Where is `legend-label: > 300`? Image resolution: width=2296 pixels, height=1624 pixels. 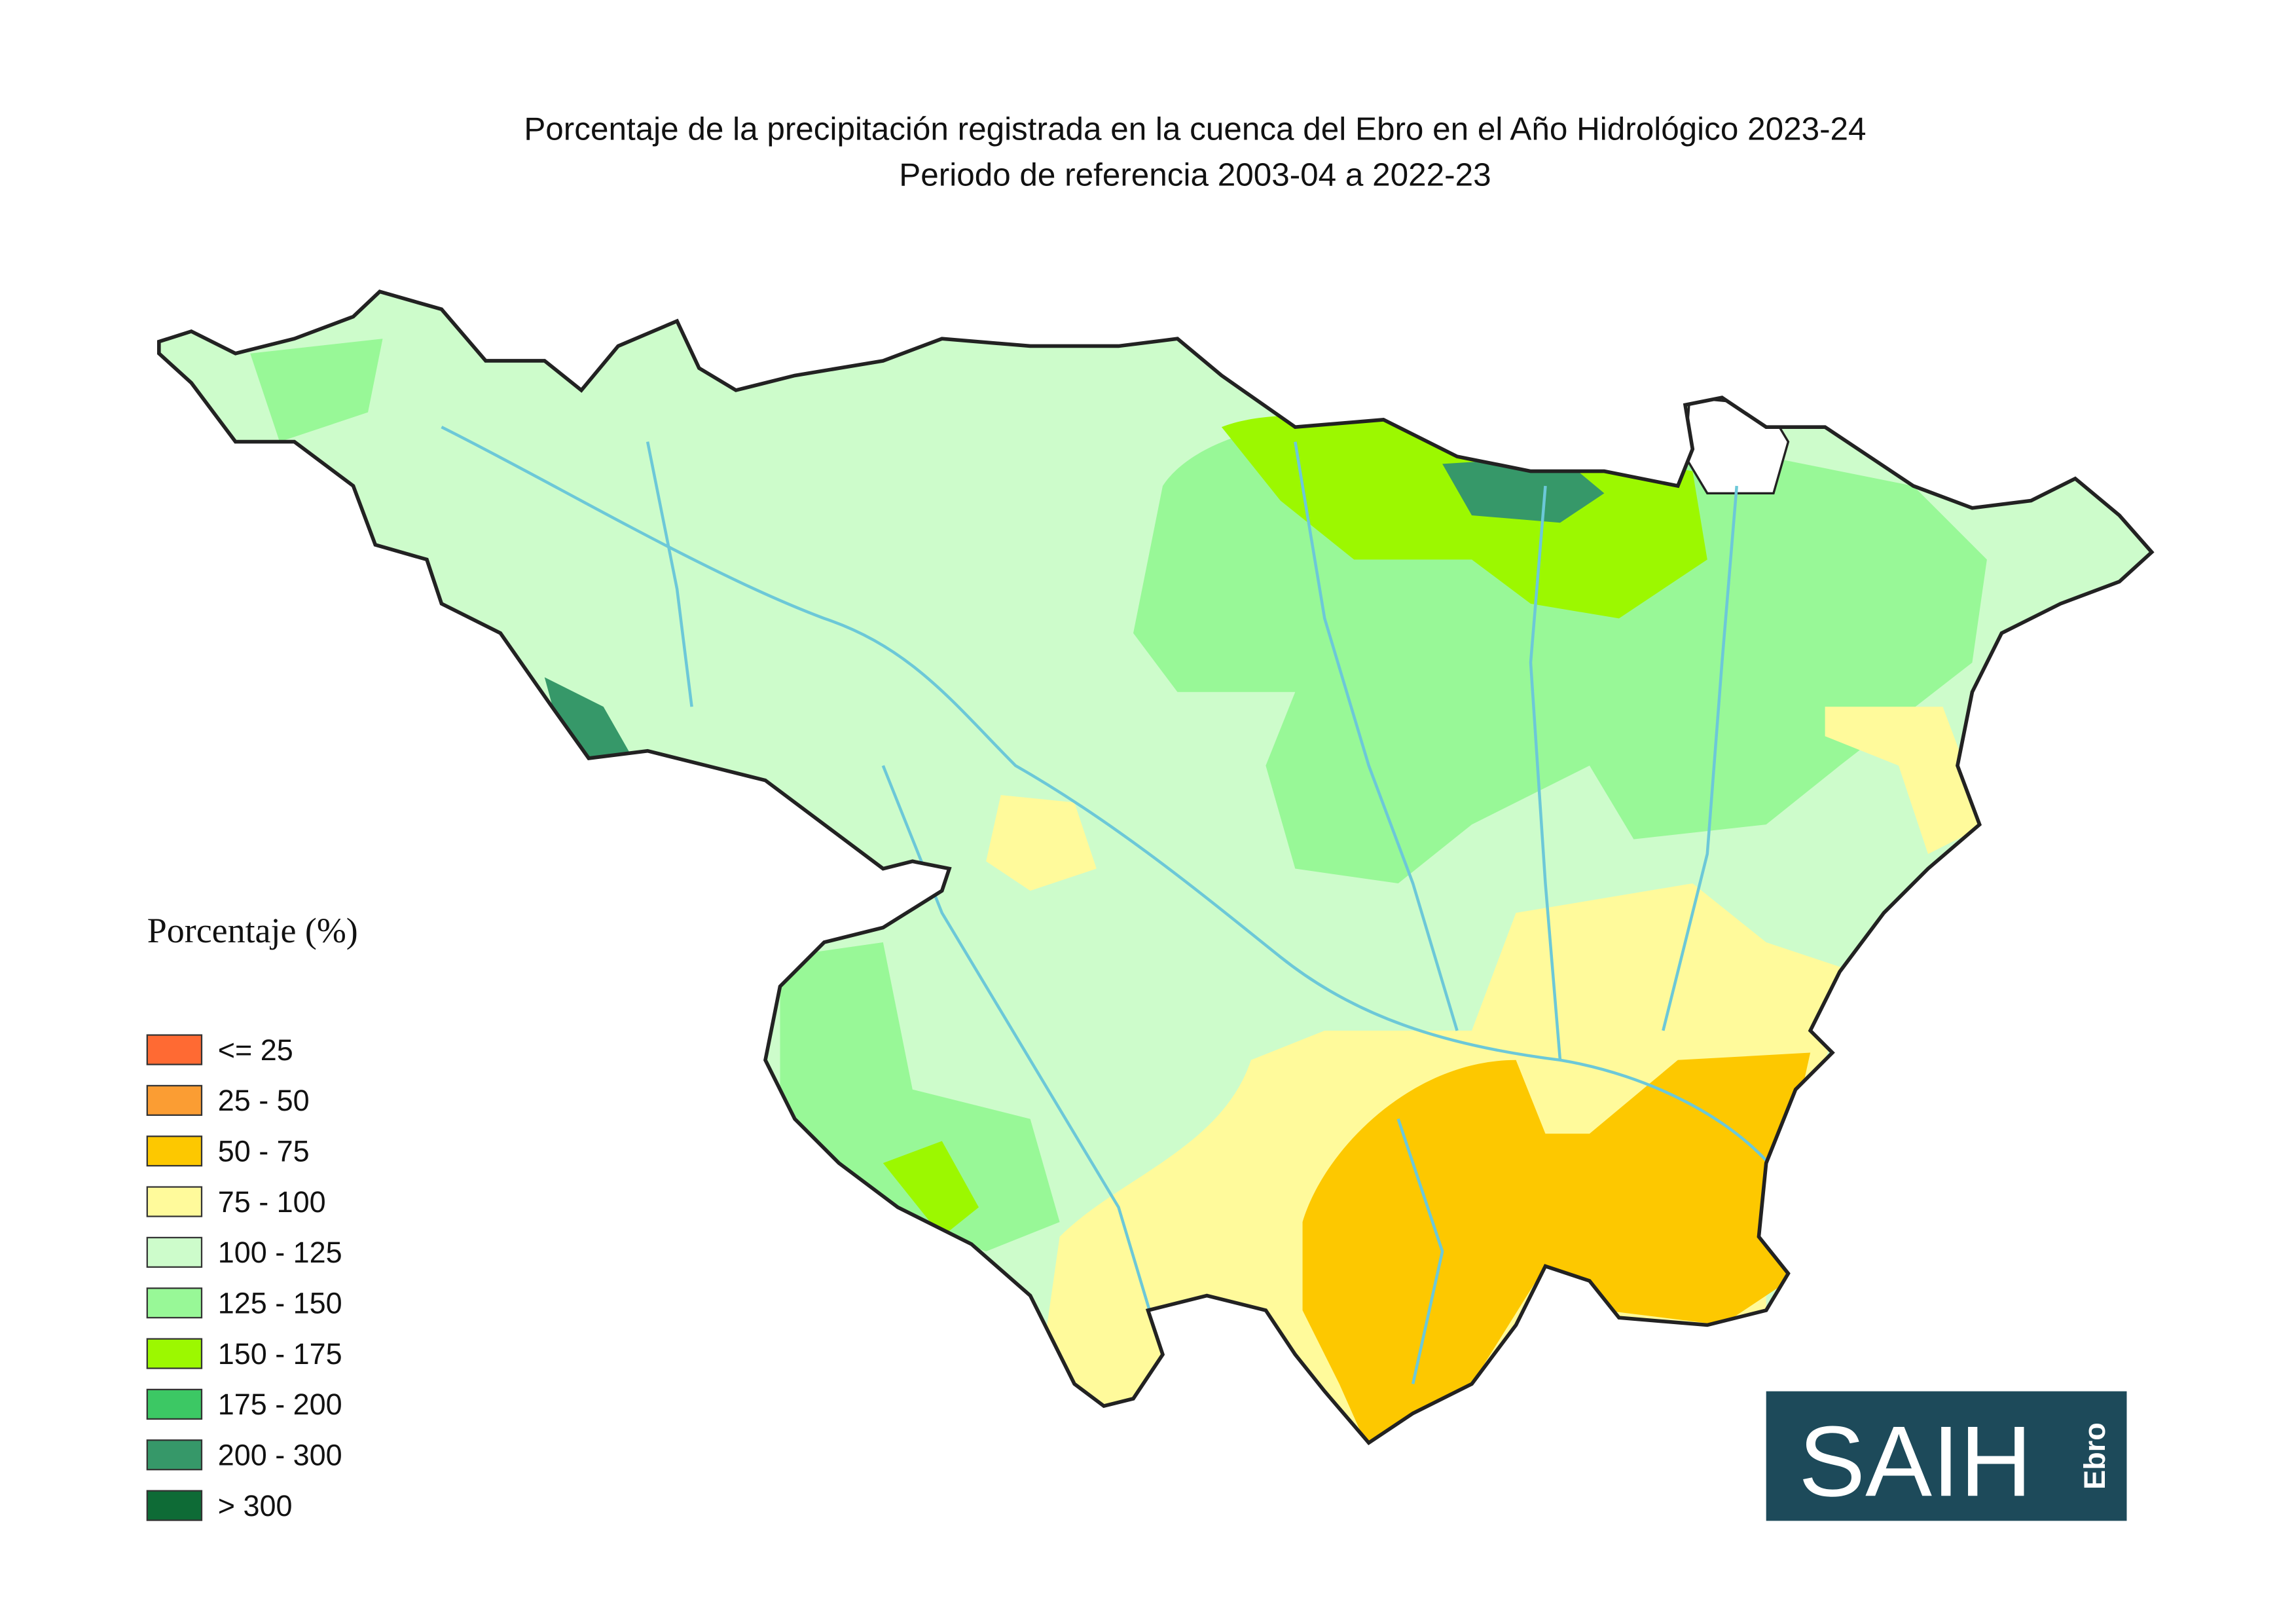
legend-label: > 300 is located at coordinates (255, 1505).